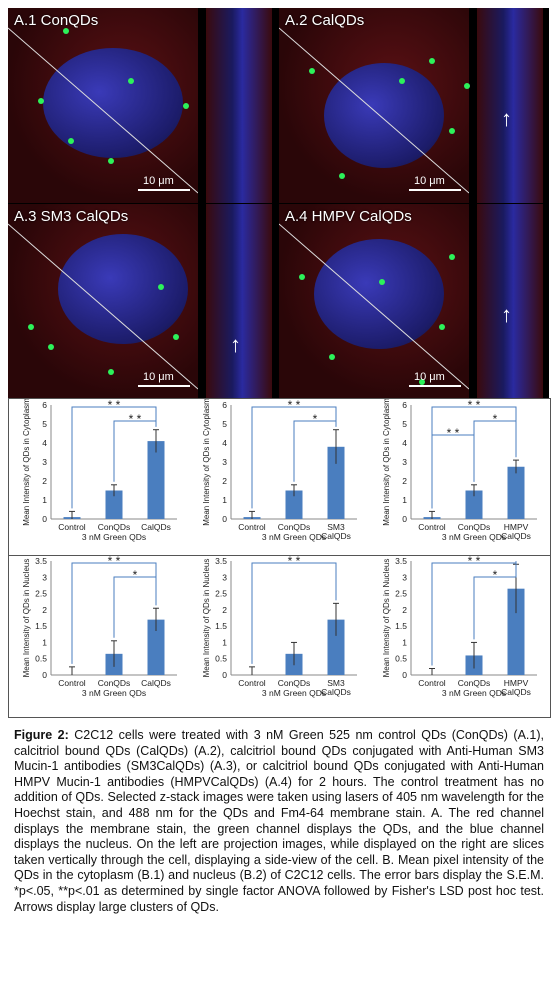  Describe the element at coordinates (44, 405) in the screenshot. I see `y-tick-label: 6` at that location.